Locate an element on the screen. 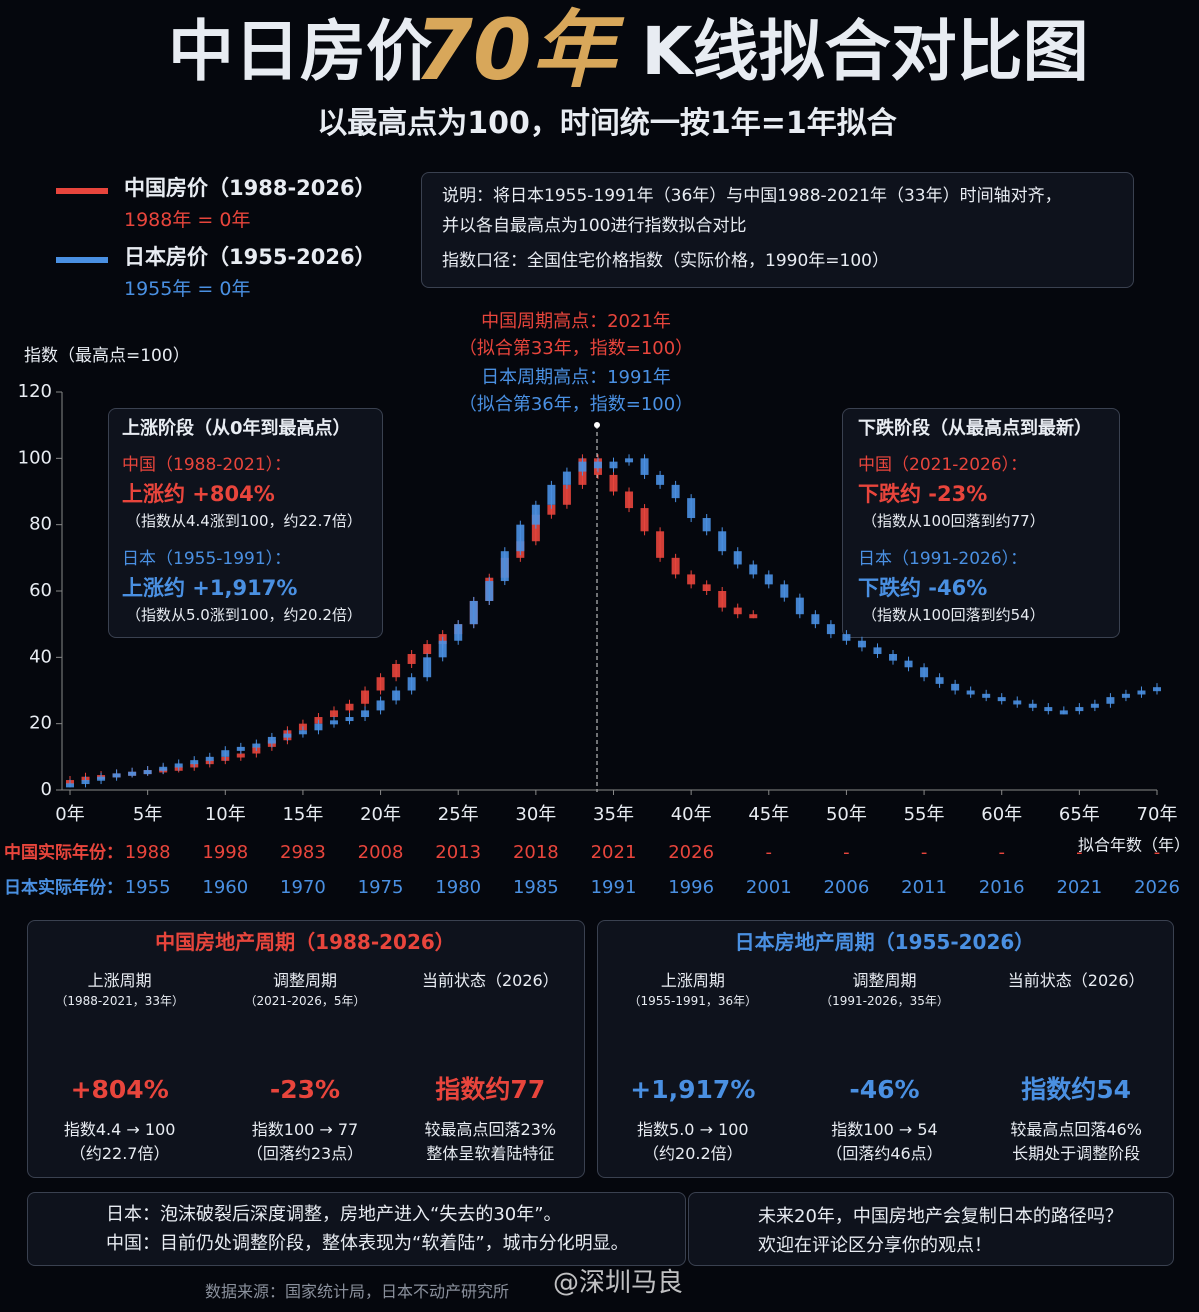 The height and width of the screenshot is (1312, 1199). source: 数据来源：国家统计局，日本不动产研究所 is located at coordinates (357, 1291).